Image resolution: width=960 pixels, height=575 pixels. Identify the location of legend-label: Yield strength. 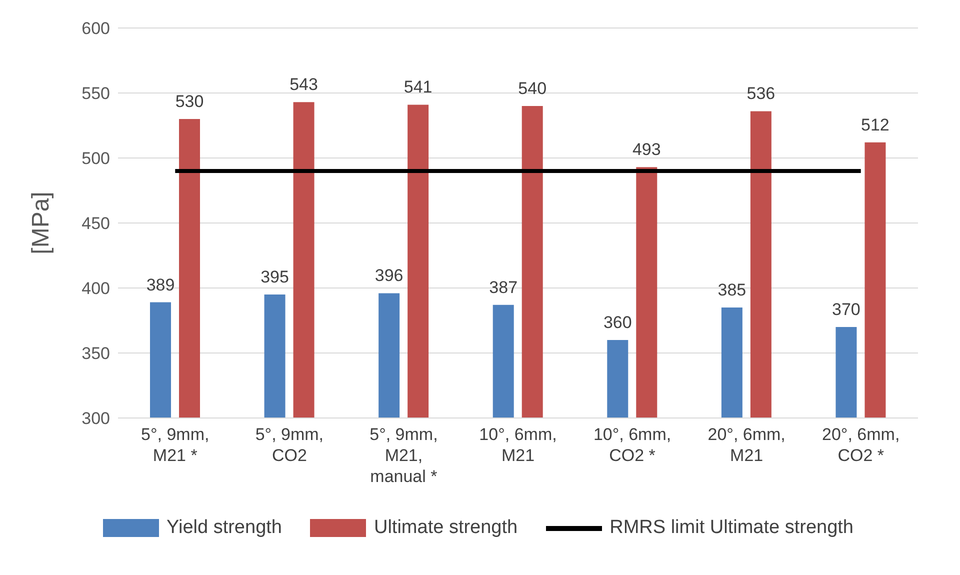
(224, 528).